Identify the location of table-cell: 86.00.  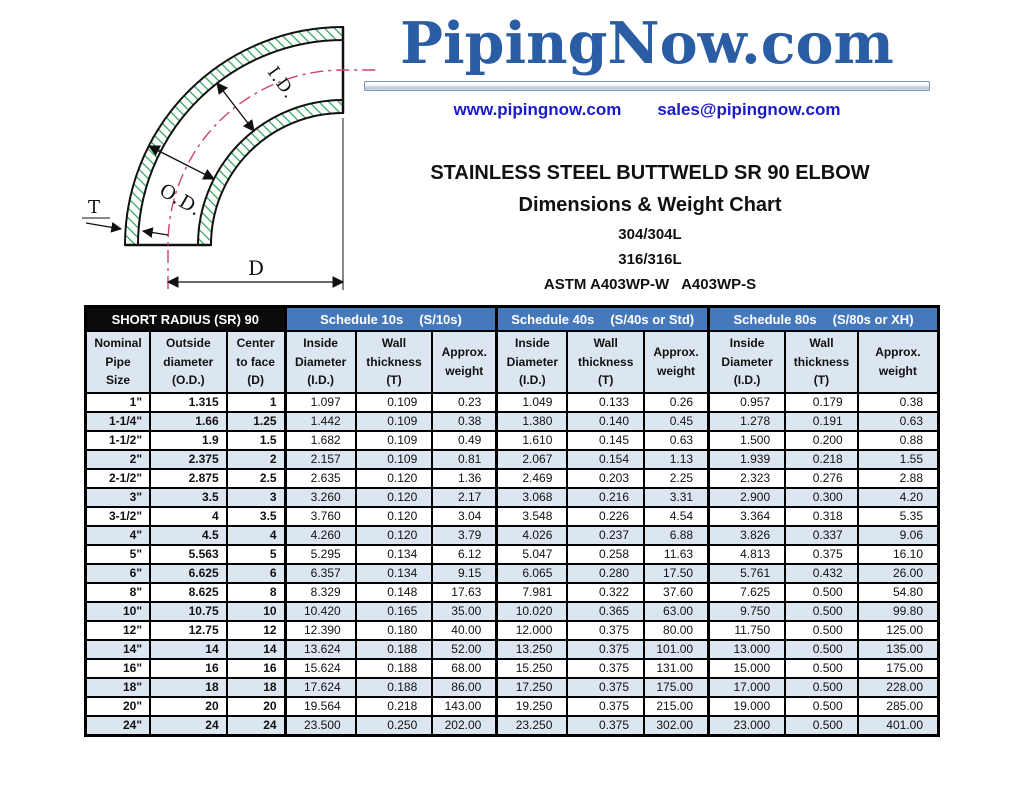
(464, 687).